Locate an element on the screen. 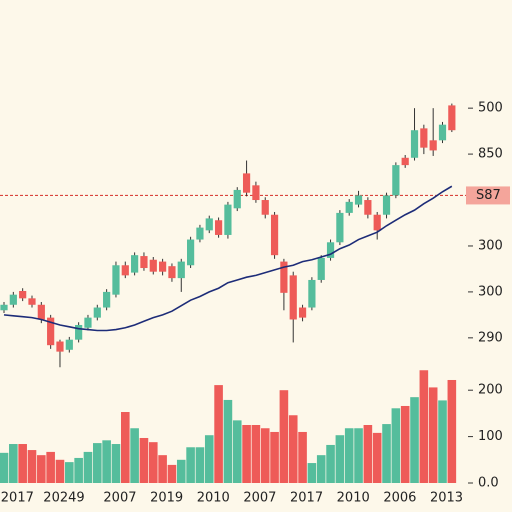  price-label-box is located at coordinates (488, 195).